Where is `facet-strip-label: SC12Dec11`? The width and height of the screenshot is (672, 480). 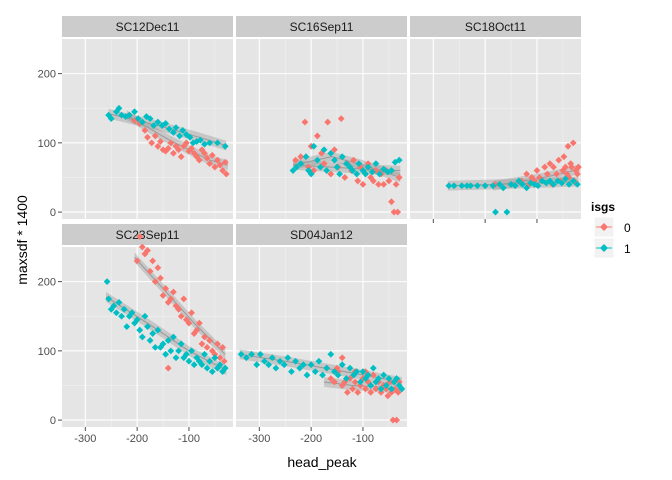 facet-strip-label: SC12Dec11 is located at coordinates (148, 27).